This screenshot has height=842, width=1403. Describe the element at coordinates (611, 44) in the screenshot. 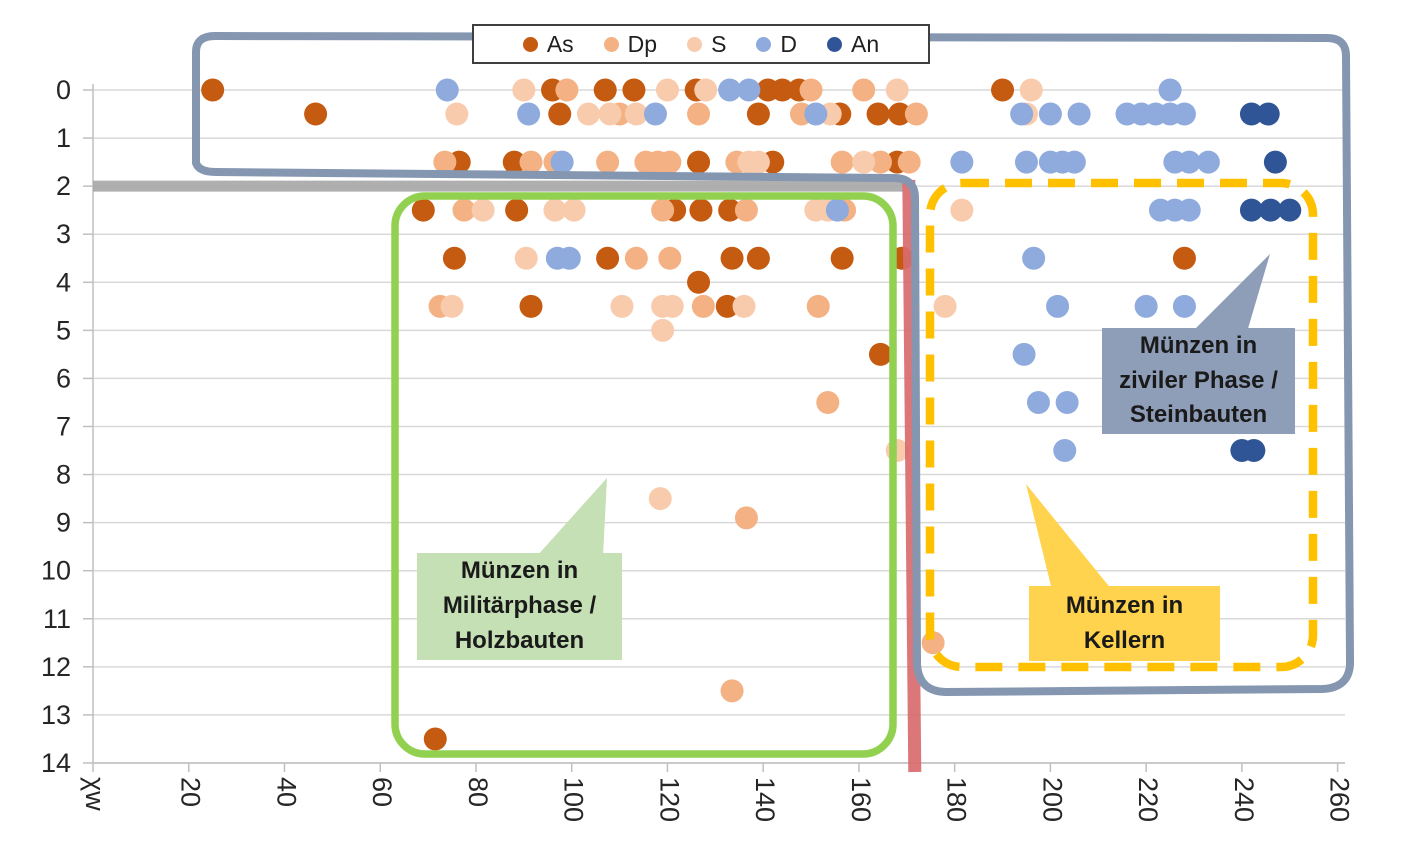

I see `dp-series-dot-icon` at that location.